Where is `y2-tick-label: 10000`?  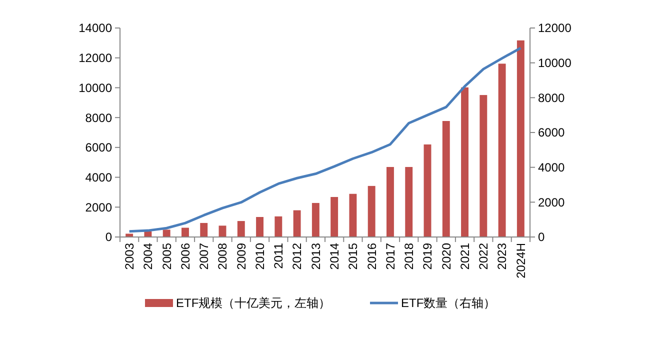 y2-tick-label: 10000 is located at coordinates (555, 63).